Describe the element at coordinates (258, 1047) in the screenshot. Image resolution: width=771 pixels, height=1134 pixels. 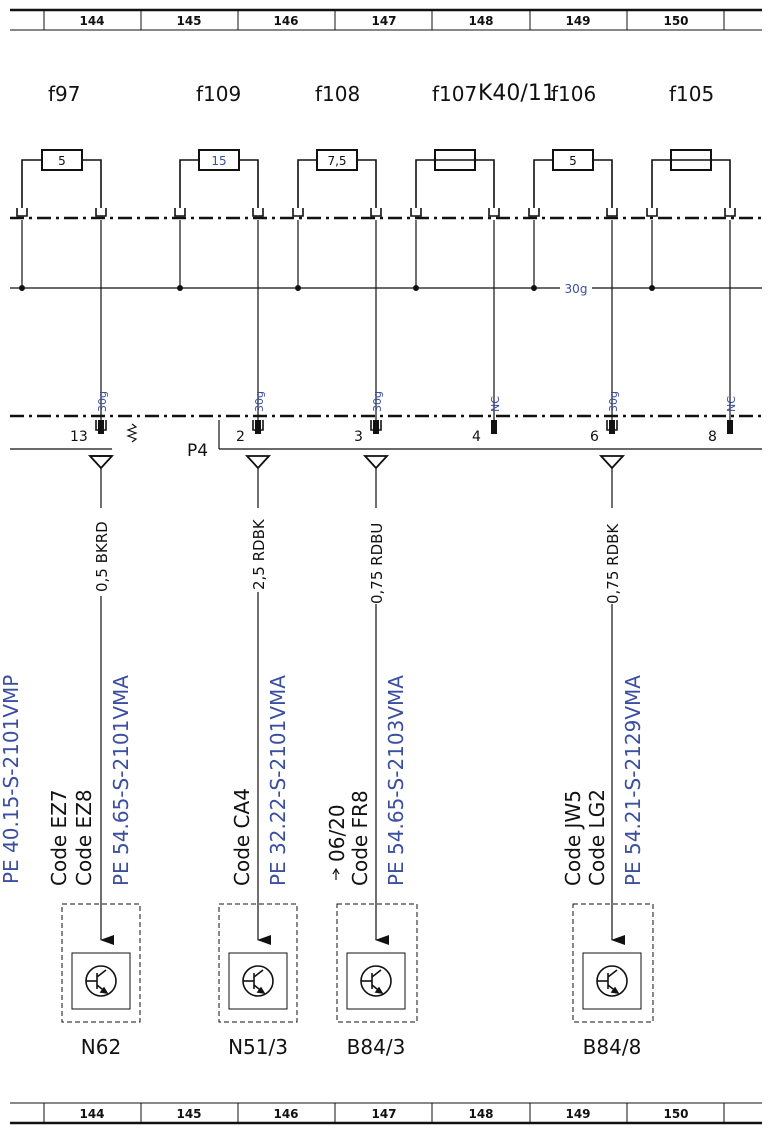
I see `component-name-n51-3: N51/3` at that location.